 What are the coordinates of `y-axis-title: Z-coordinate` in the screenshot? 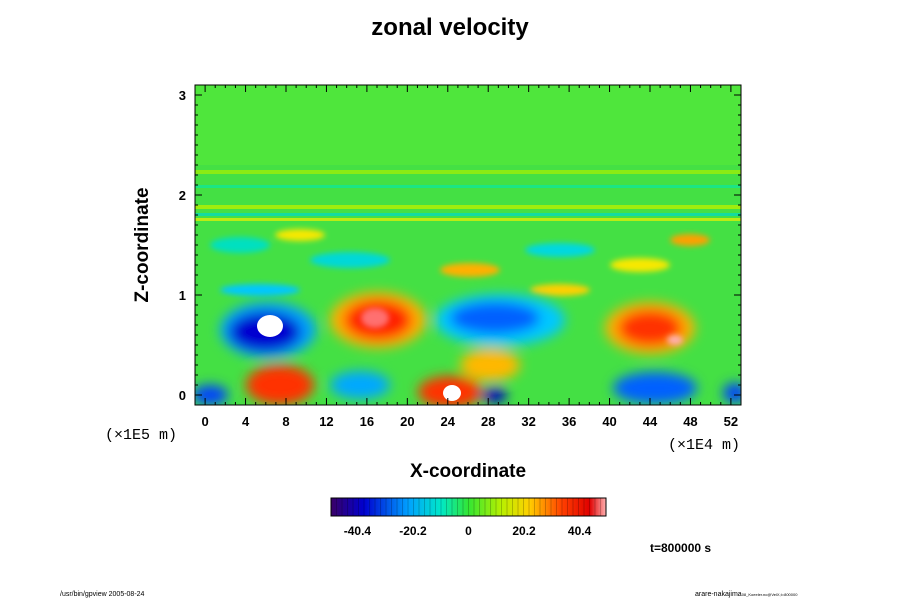 It's located at (142, 244).